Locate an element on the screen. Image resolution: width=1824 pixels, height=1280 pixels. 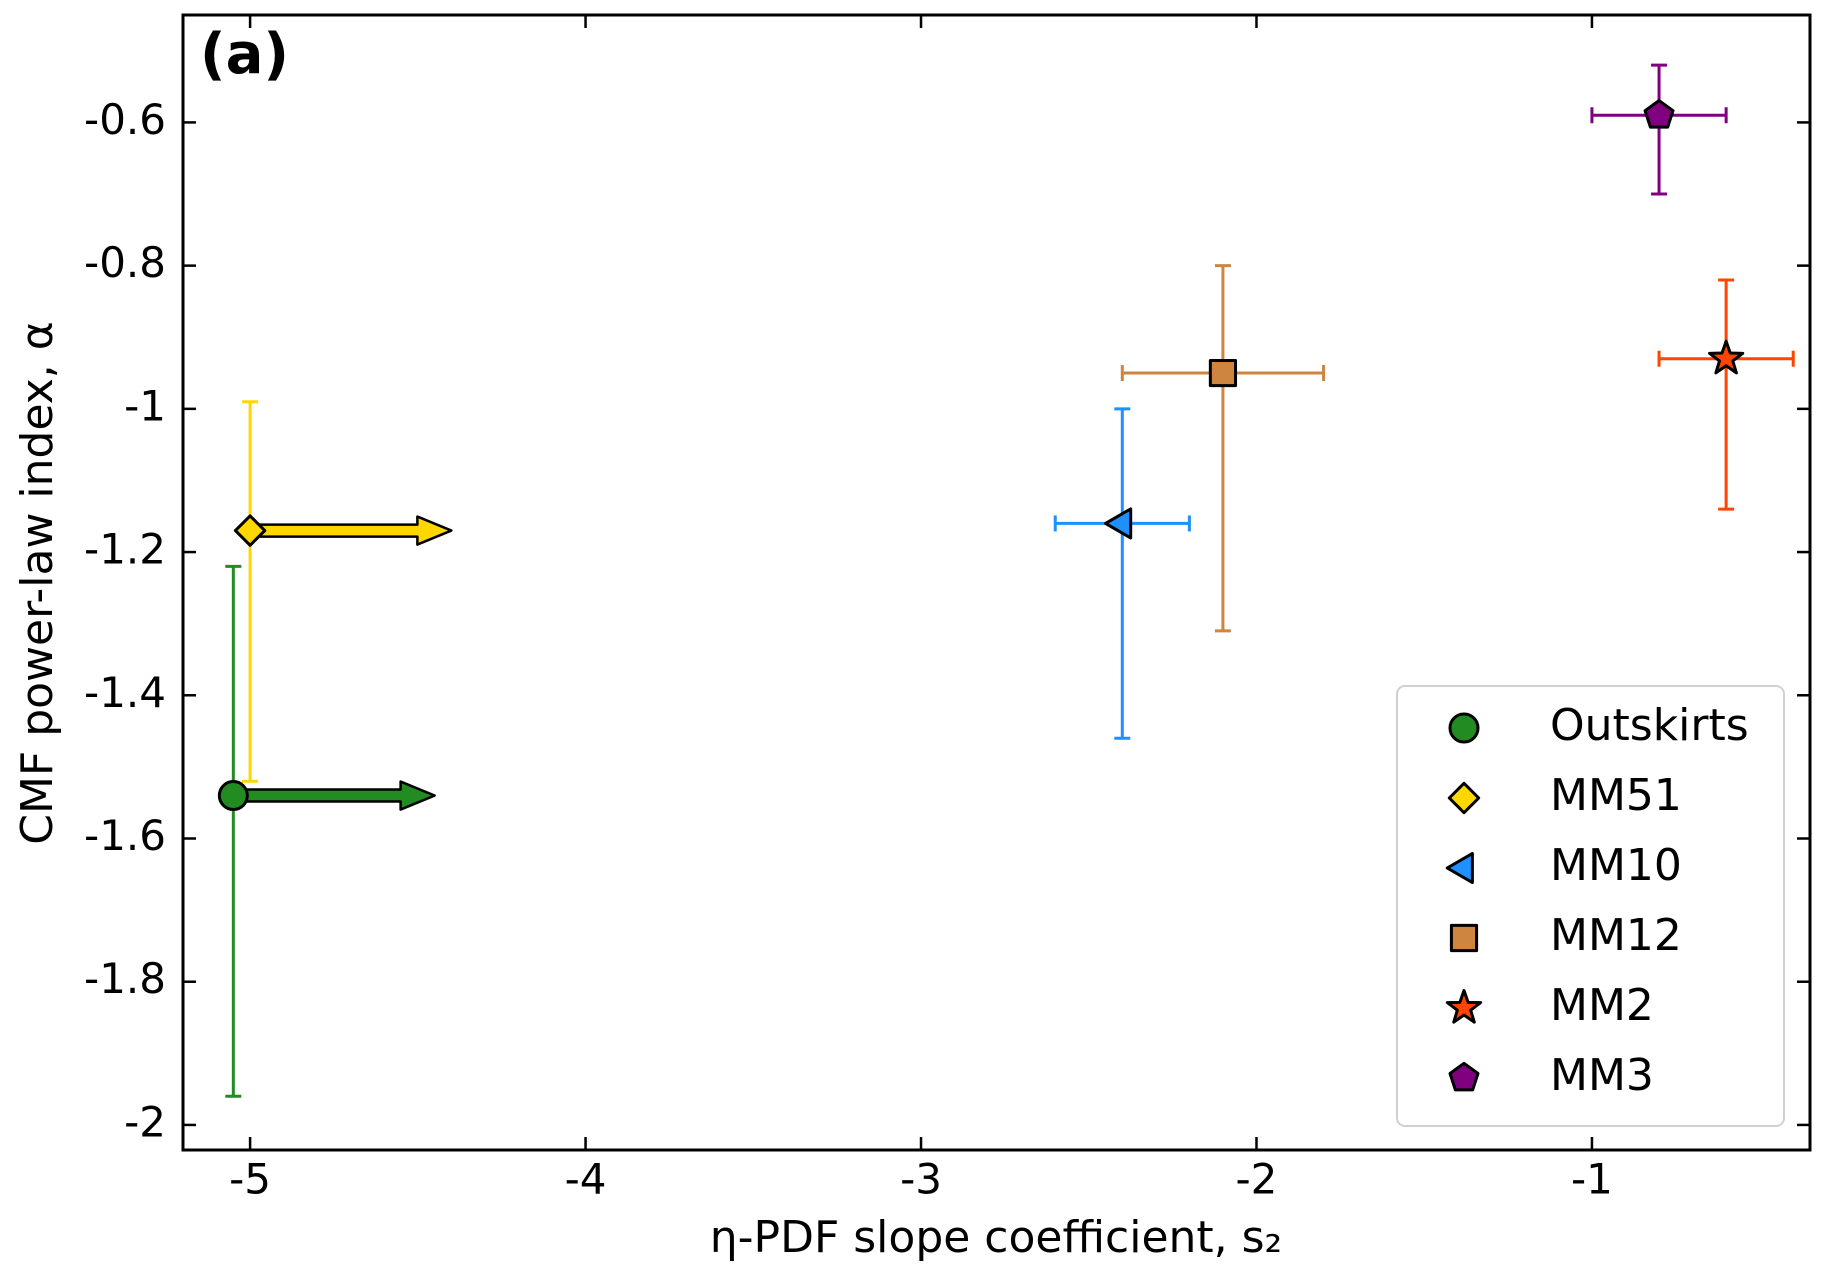
x-tick-label: -5 is located at coordinates (250, 1179).